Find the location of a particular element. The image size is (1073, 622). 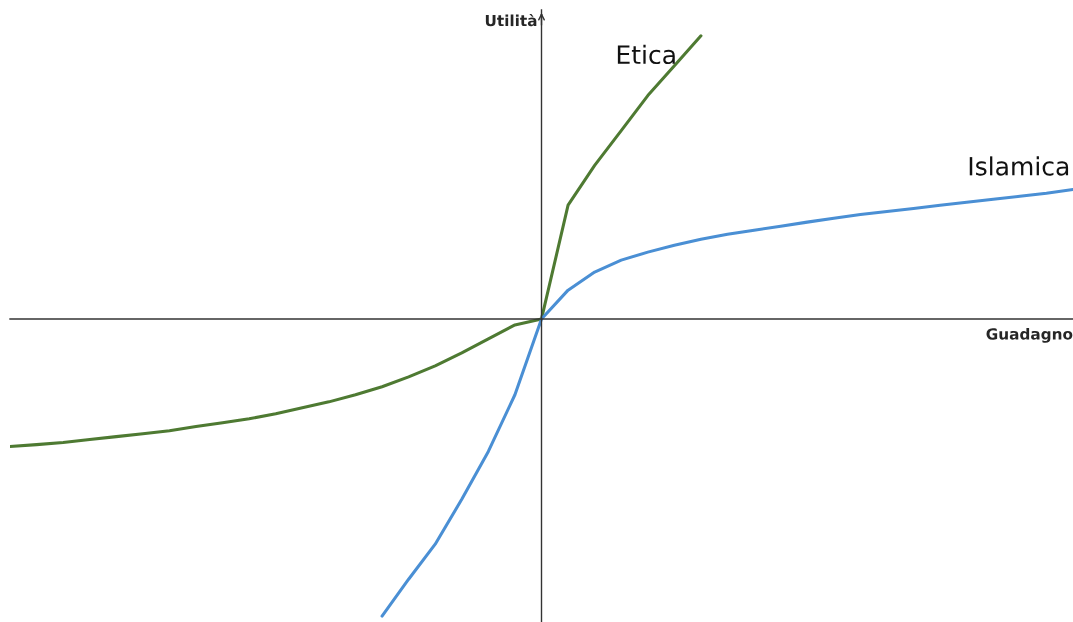

x-axis-title: Guadagno is located at coordinates (1029, 335).